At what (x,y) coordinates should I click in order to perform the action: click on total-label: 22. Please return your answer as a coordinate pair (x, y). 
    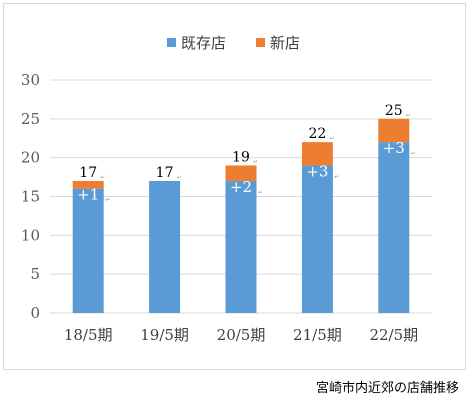
    Looking at the image, I should click on (317, 134).